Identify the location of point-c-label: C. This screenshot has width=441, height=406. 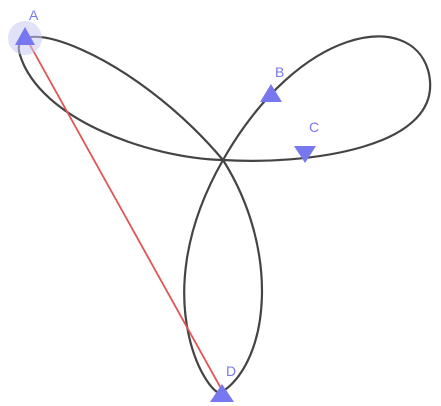
(314, 127).